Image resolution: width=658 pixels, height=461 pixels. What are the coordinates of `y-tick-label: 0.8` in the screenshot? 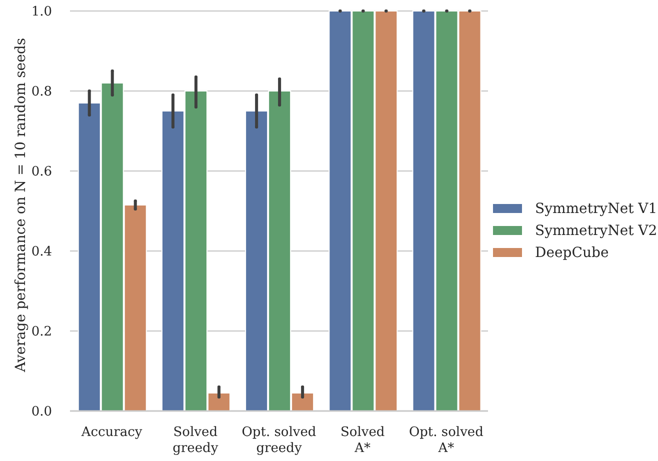 It's located at (41, 92).